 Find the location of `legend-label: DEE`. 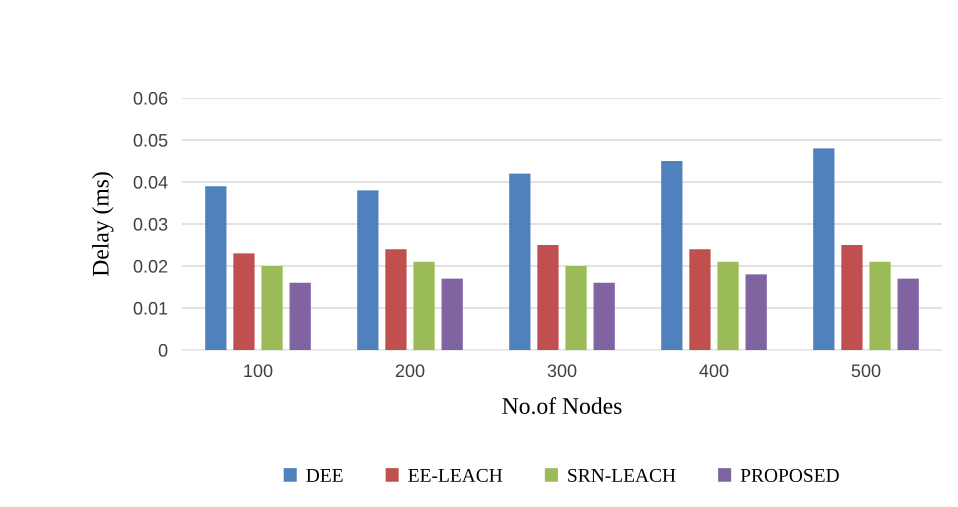

legend-label: DEE is located at coordinates (324, 475).